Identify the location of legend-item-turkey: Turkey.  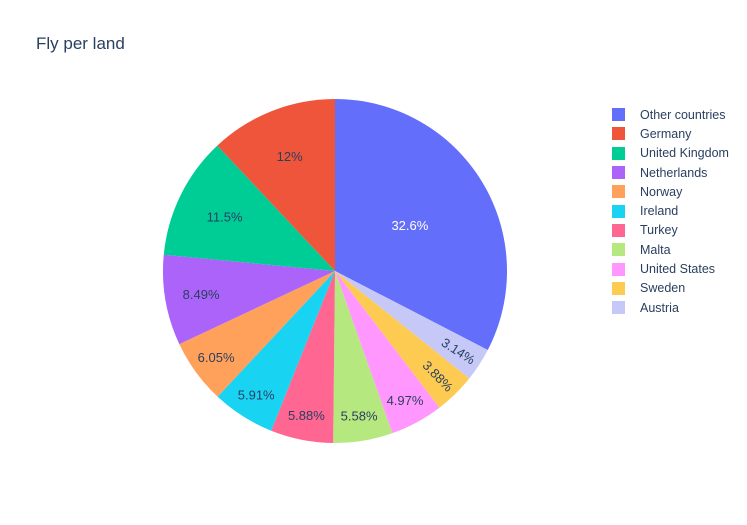
(670, 230).